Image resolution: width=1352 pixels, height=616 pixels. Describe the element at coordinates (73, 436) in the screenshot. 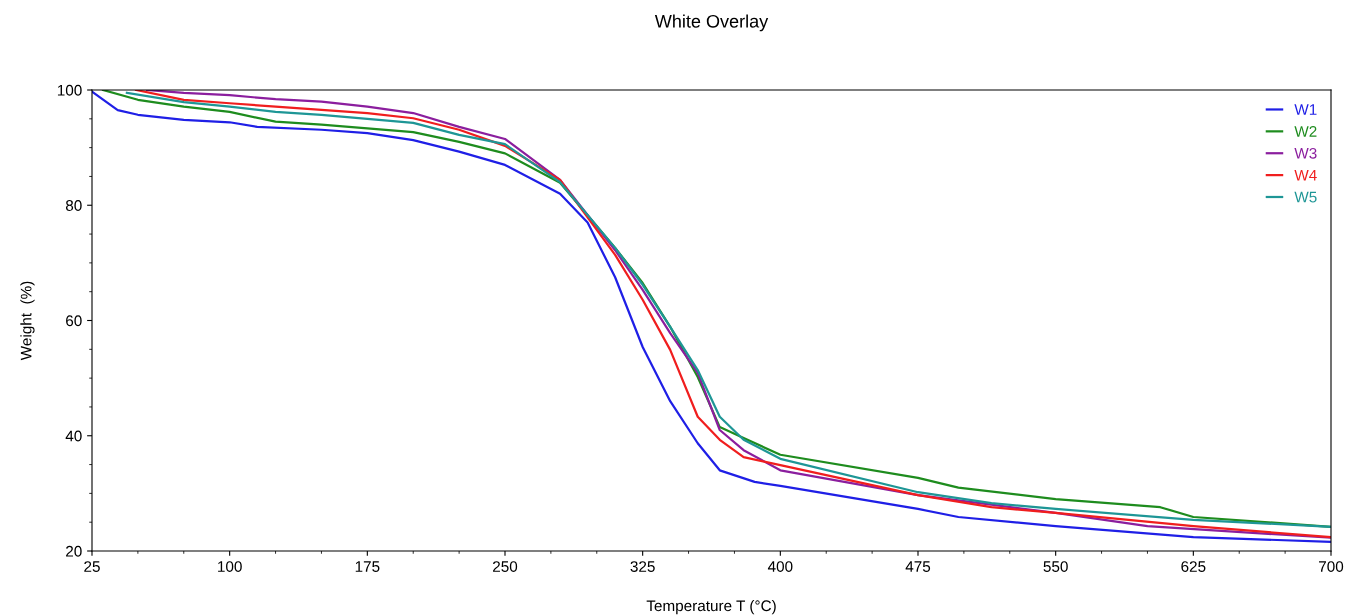

I see `y-tick-label: 40` at that location.